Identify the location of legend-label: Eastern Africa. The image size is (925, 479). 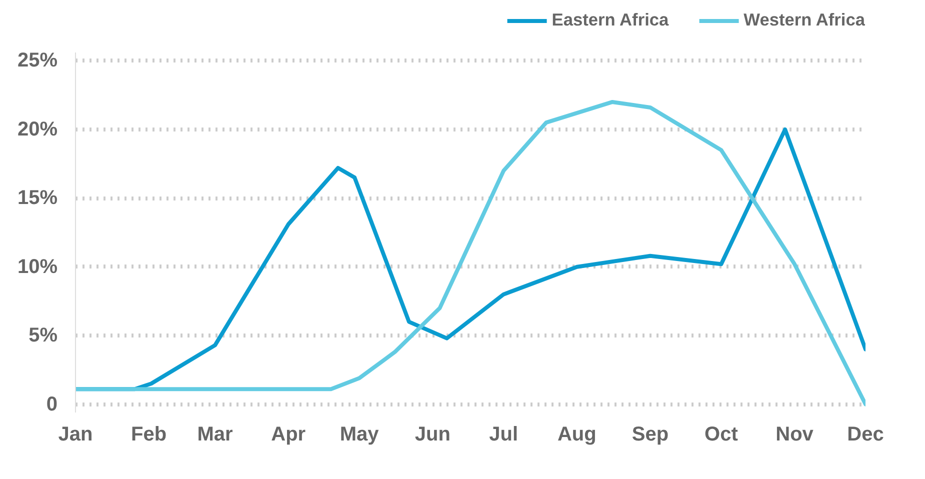
(610, 20).